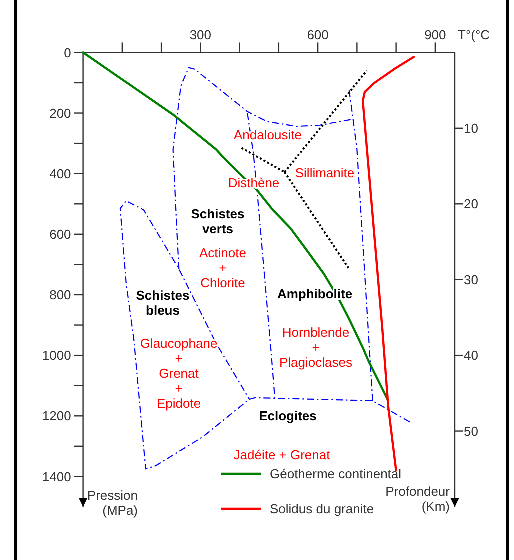  I want to click on legend-label: Géotherme continental, so click(336, 474).